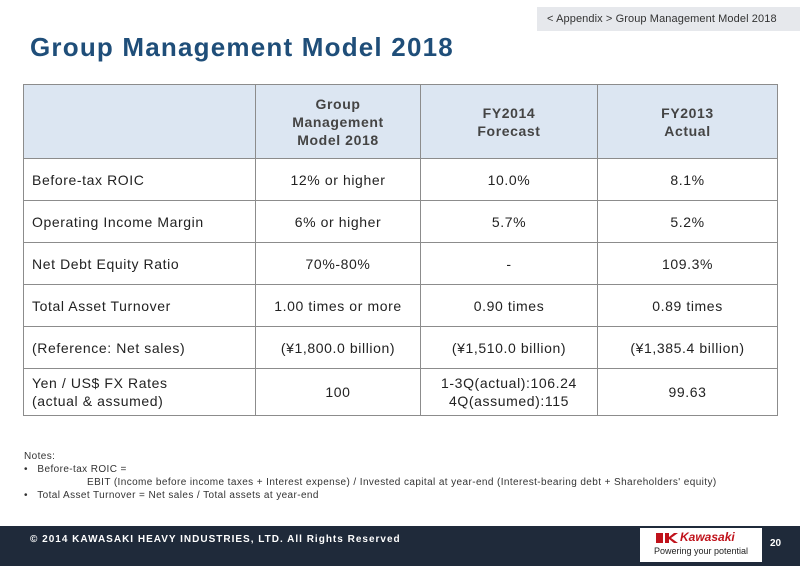  I want to click on cell-fy2014: 1-3Q(actual):106.24 4Q(assumed):115, so click(509, 392).